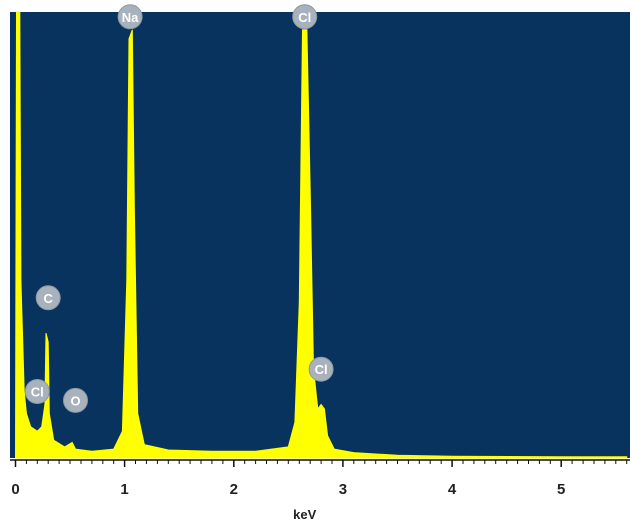 Image resolution: width=632 pixels, height=523 pixels. I want to click on x-tick-label: 3, so click(343, 489).